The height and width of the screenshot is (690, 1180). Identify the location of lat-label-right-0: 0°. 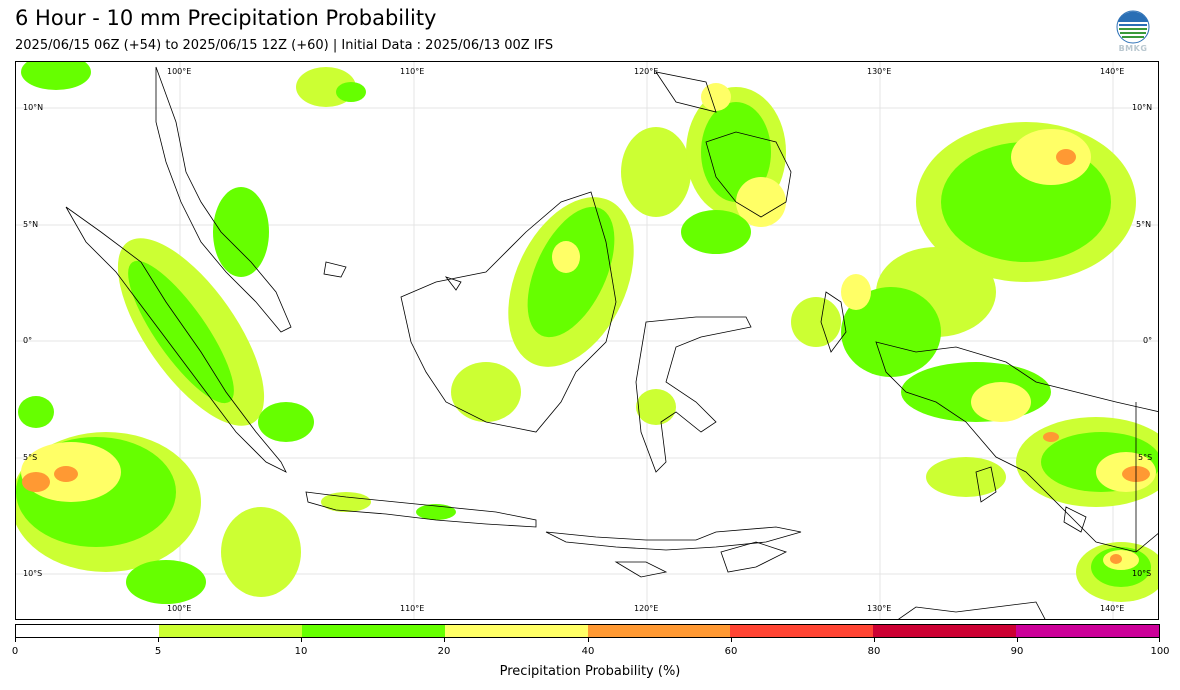
(1148, 340).